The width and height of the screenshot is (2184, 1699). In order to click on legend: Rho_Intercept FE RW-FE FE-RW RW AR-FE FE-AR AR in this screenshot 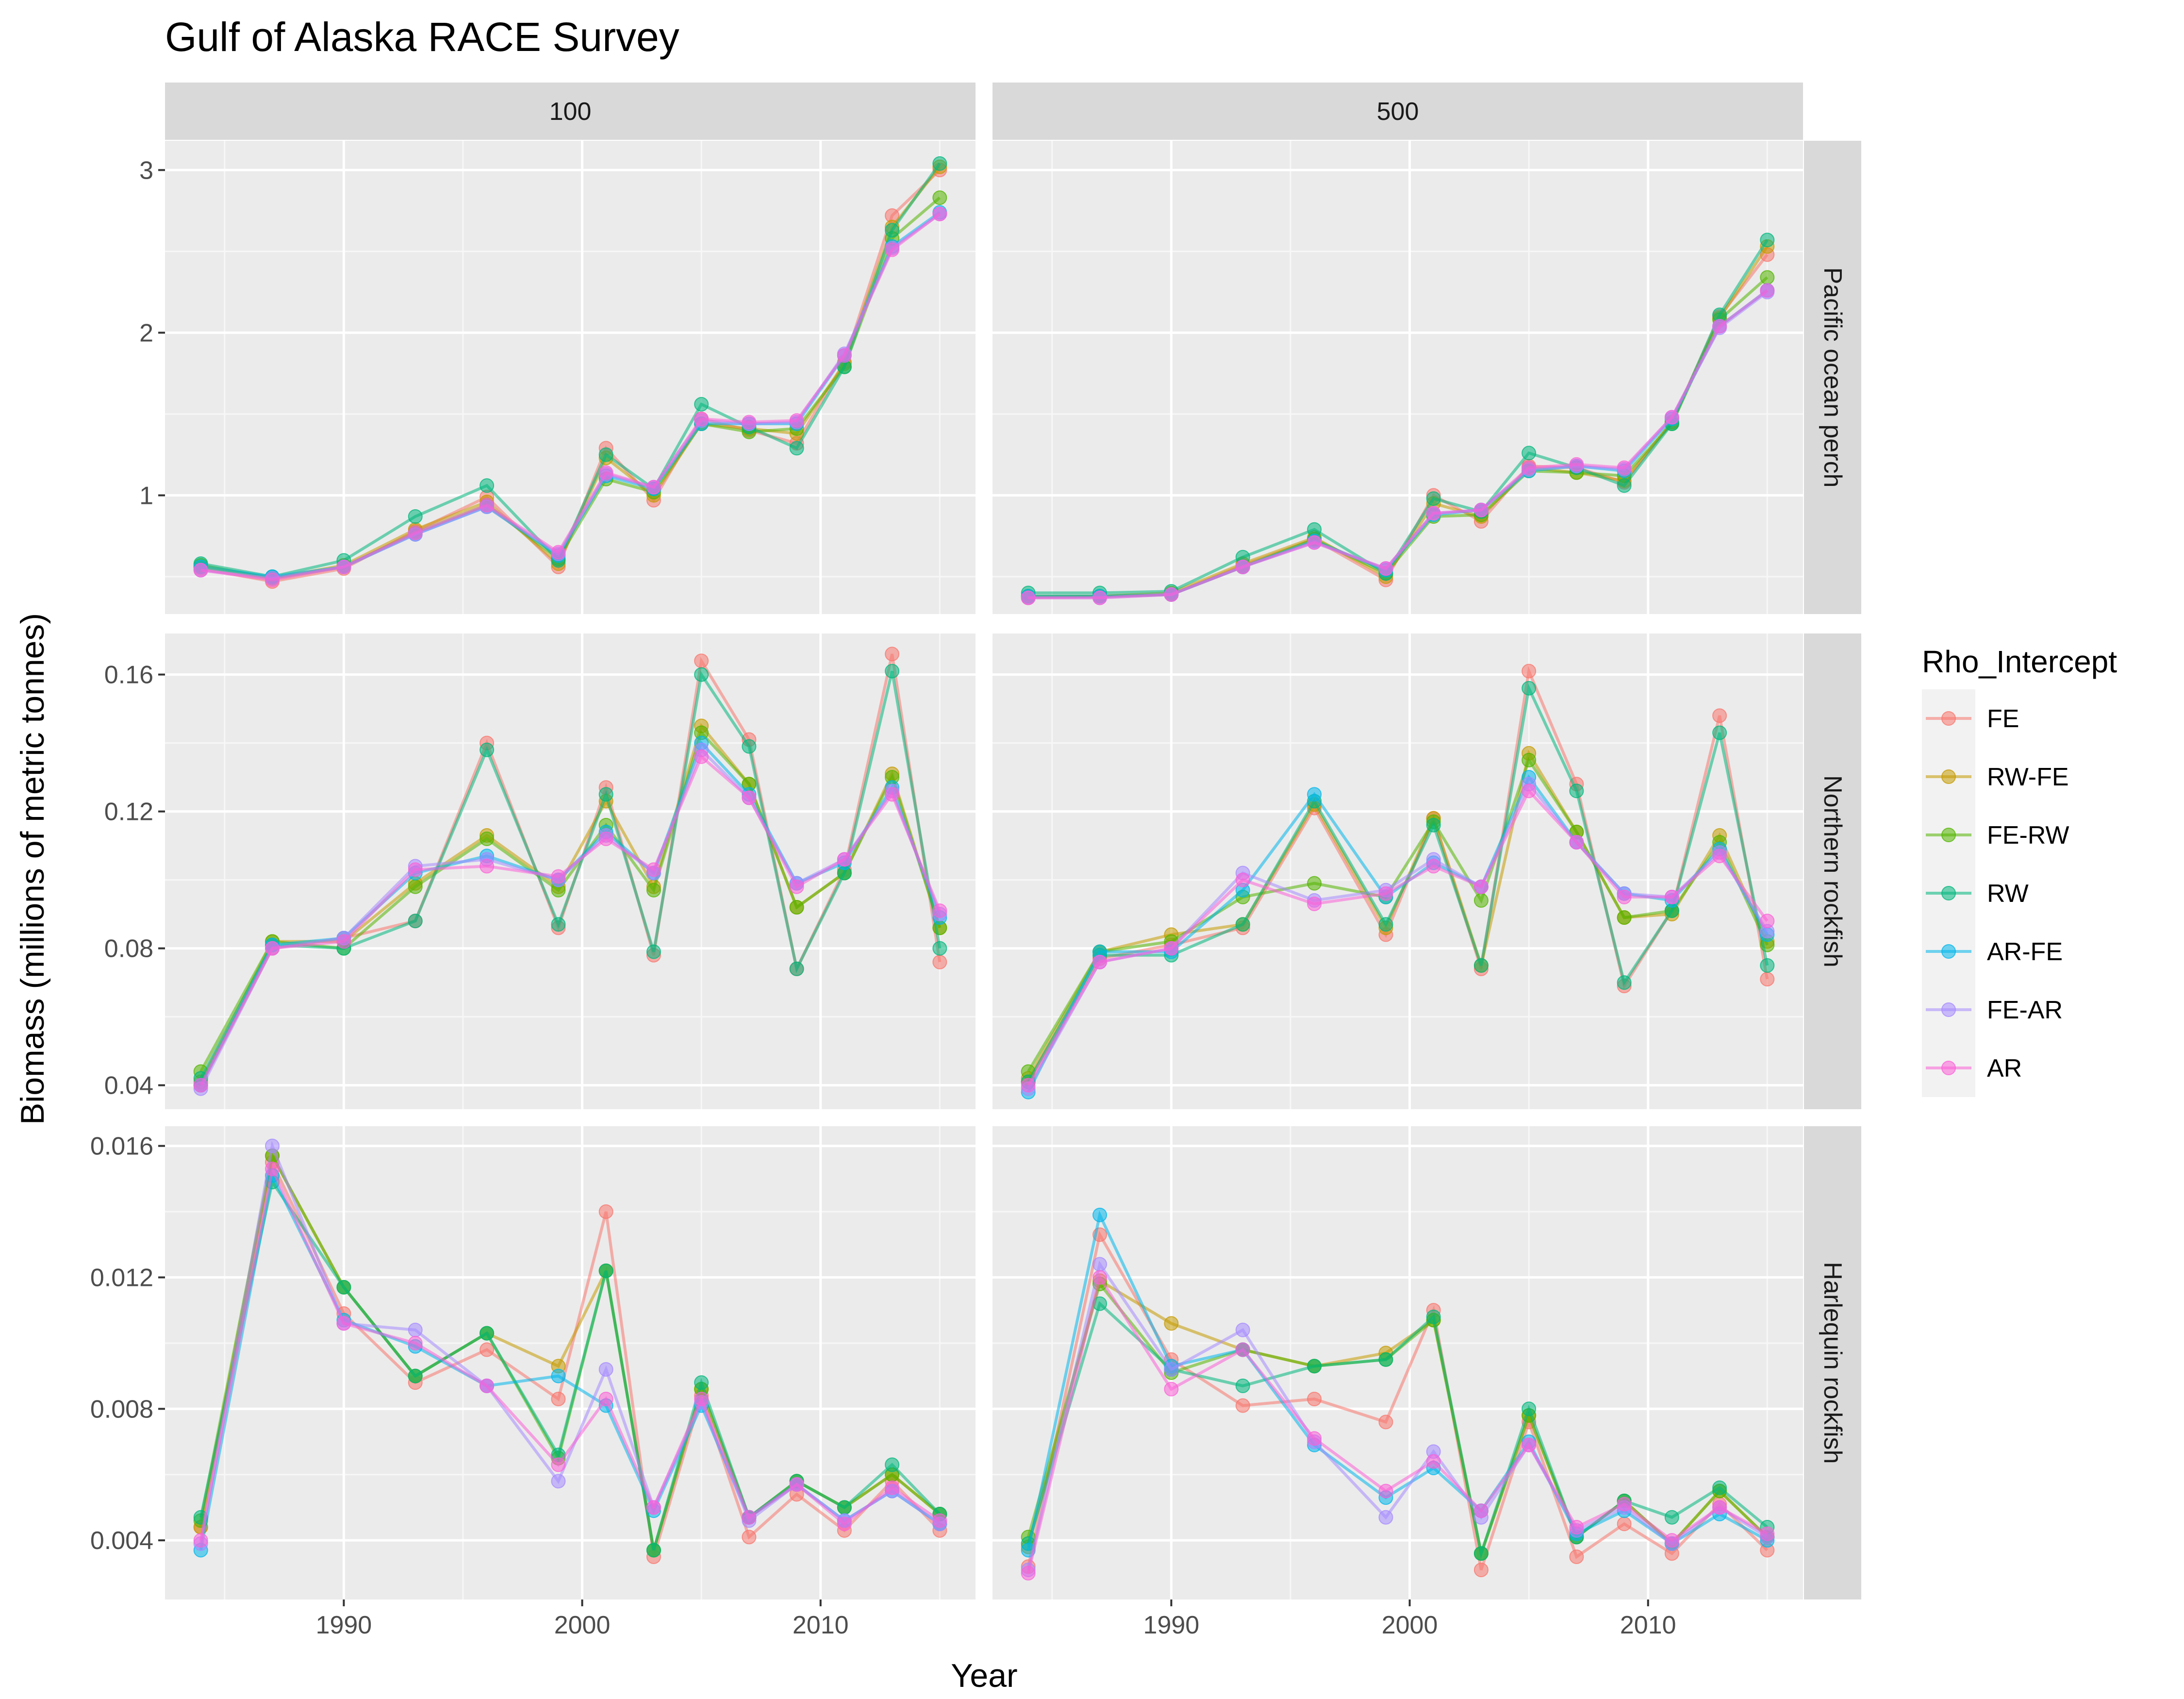, I will do `click(2019, 870)`.